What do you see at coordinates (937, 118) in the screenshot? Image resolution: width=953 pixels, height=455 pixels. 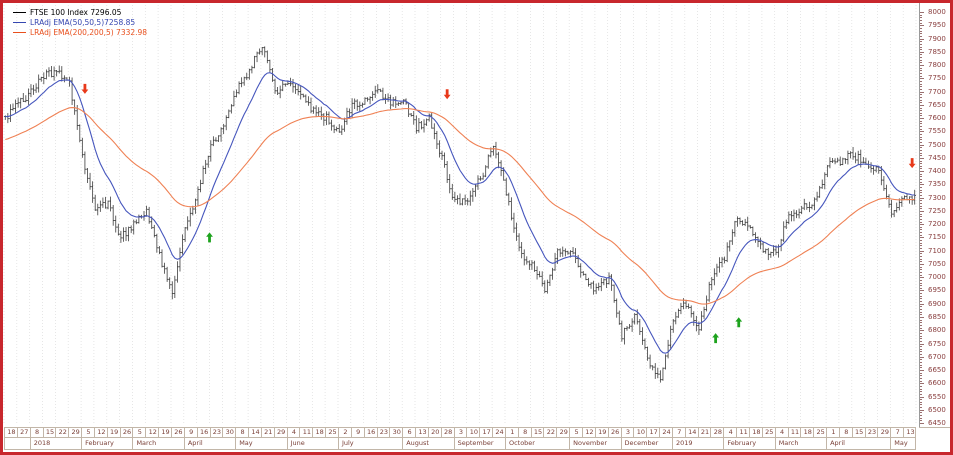 I see `price-axis-label: 7600` at bounding box center [937, 118].